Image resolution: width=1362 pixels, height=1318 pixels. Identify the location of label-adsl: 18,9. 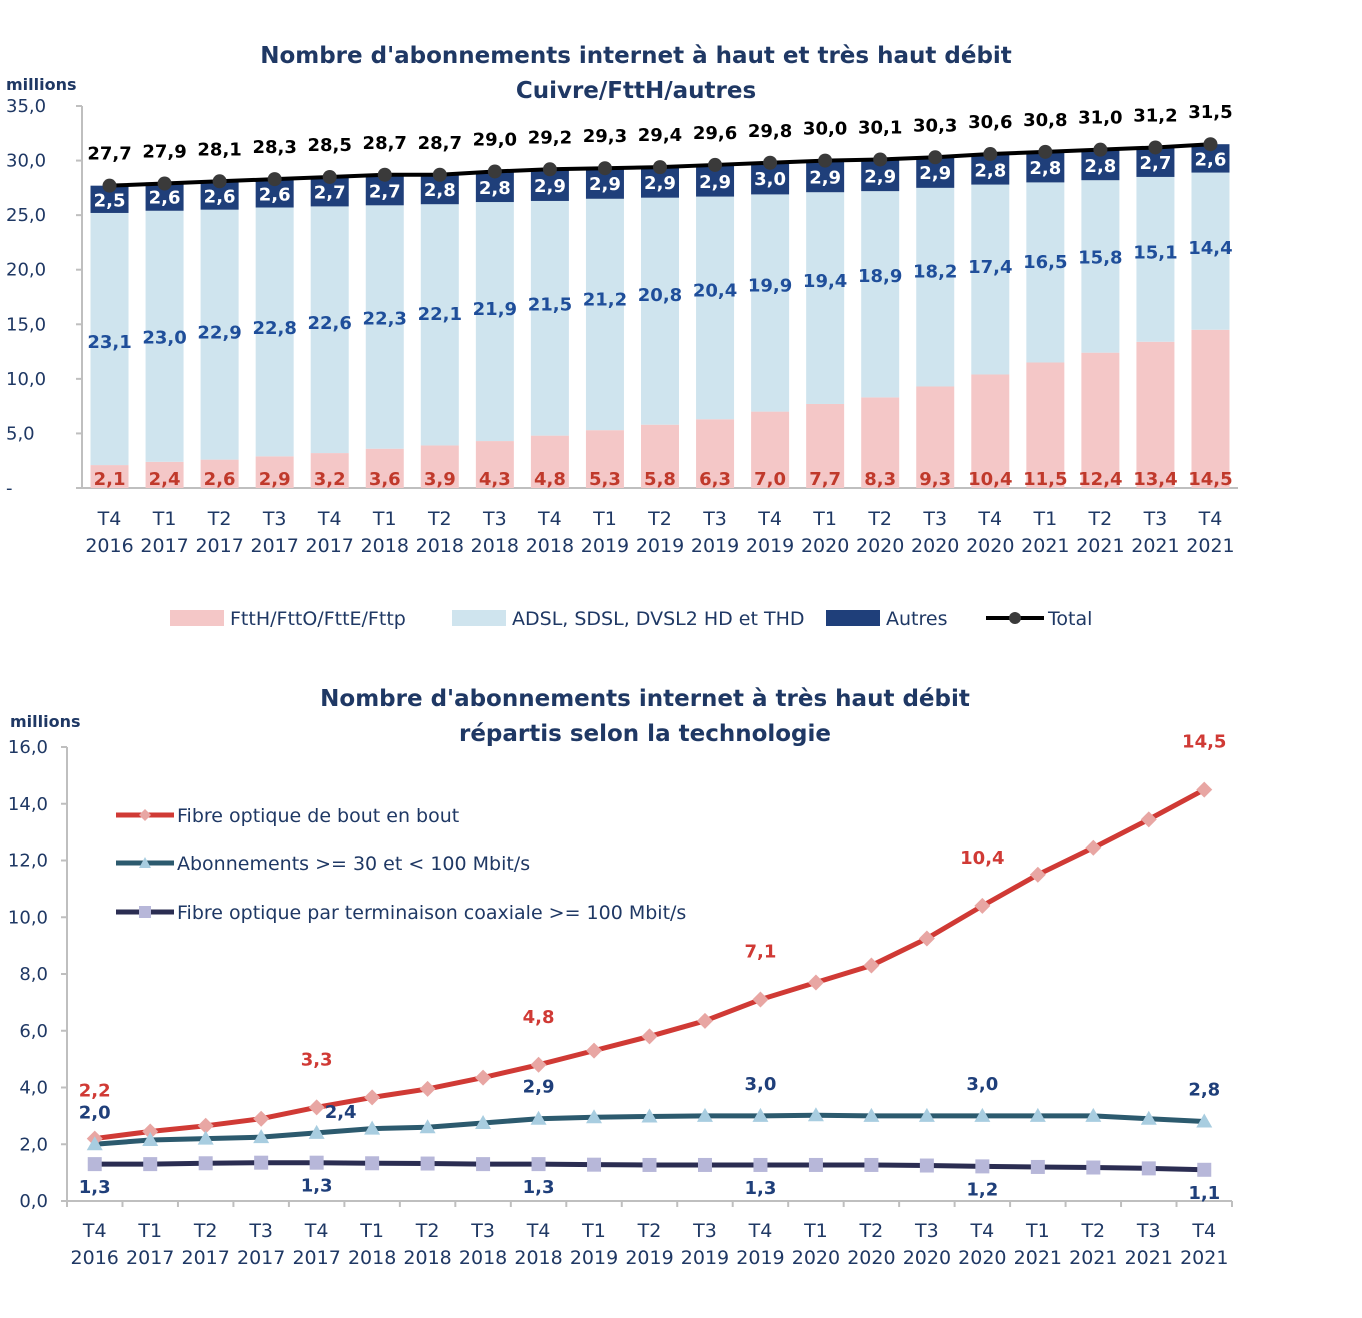
(880, 276).